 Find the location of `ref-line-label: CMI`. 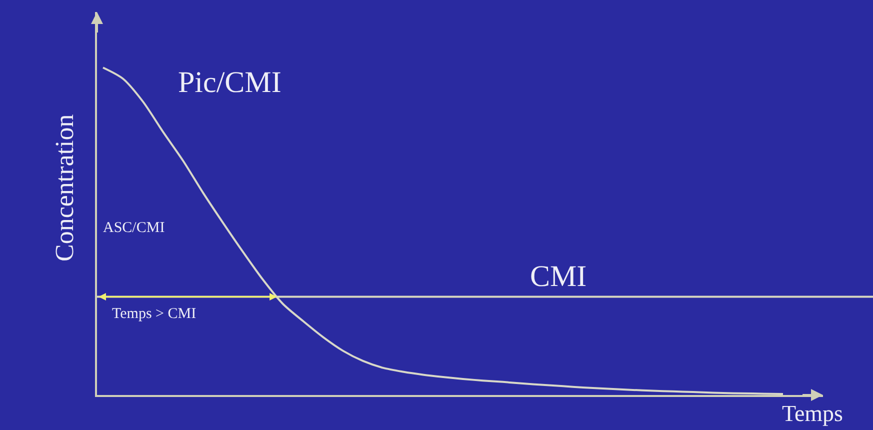

ref-line-label: CMI is located at coordinates (558, 276).